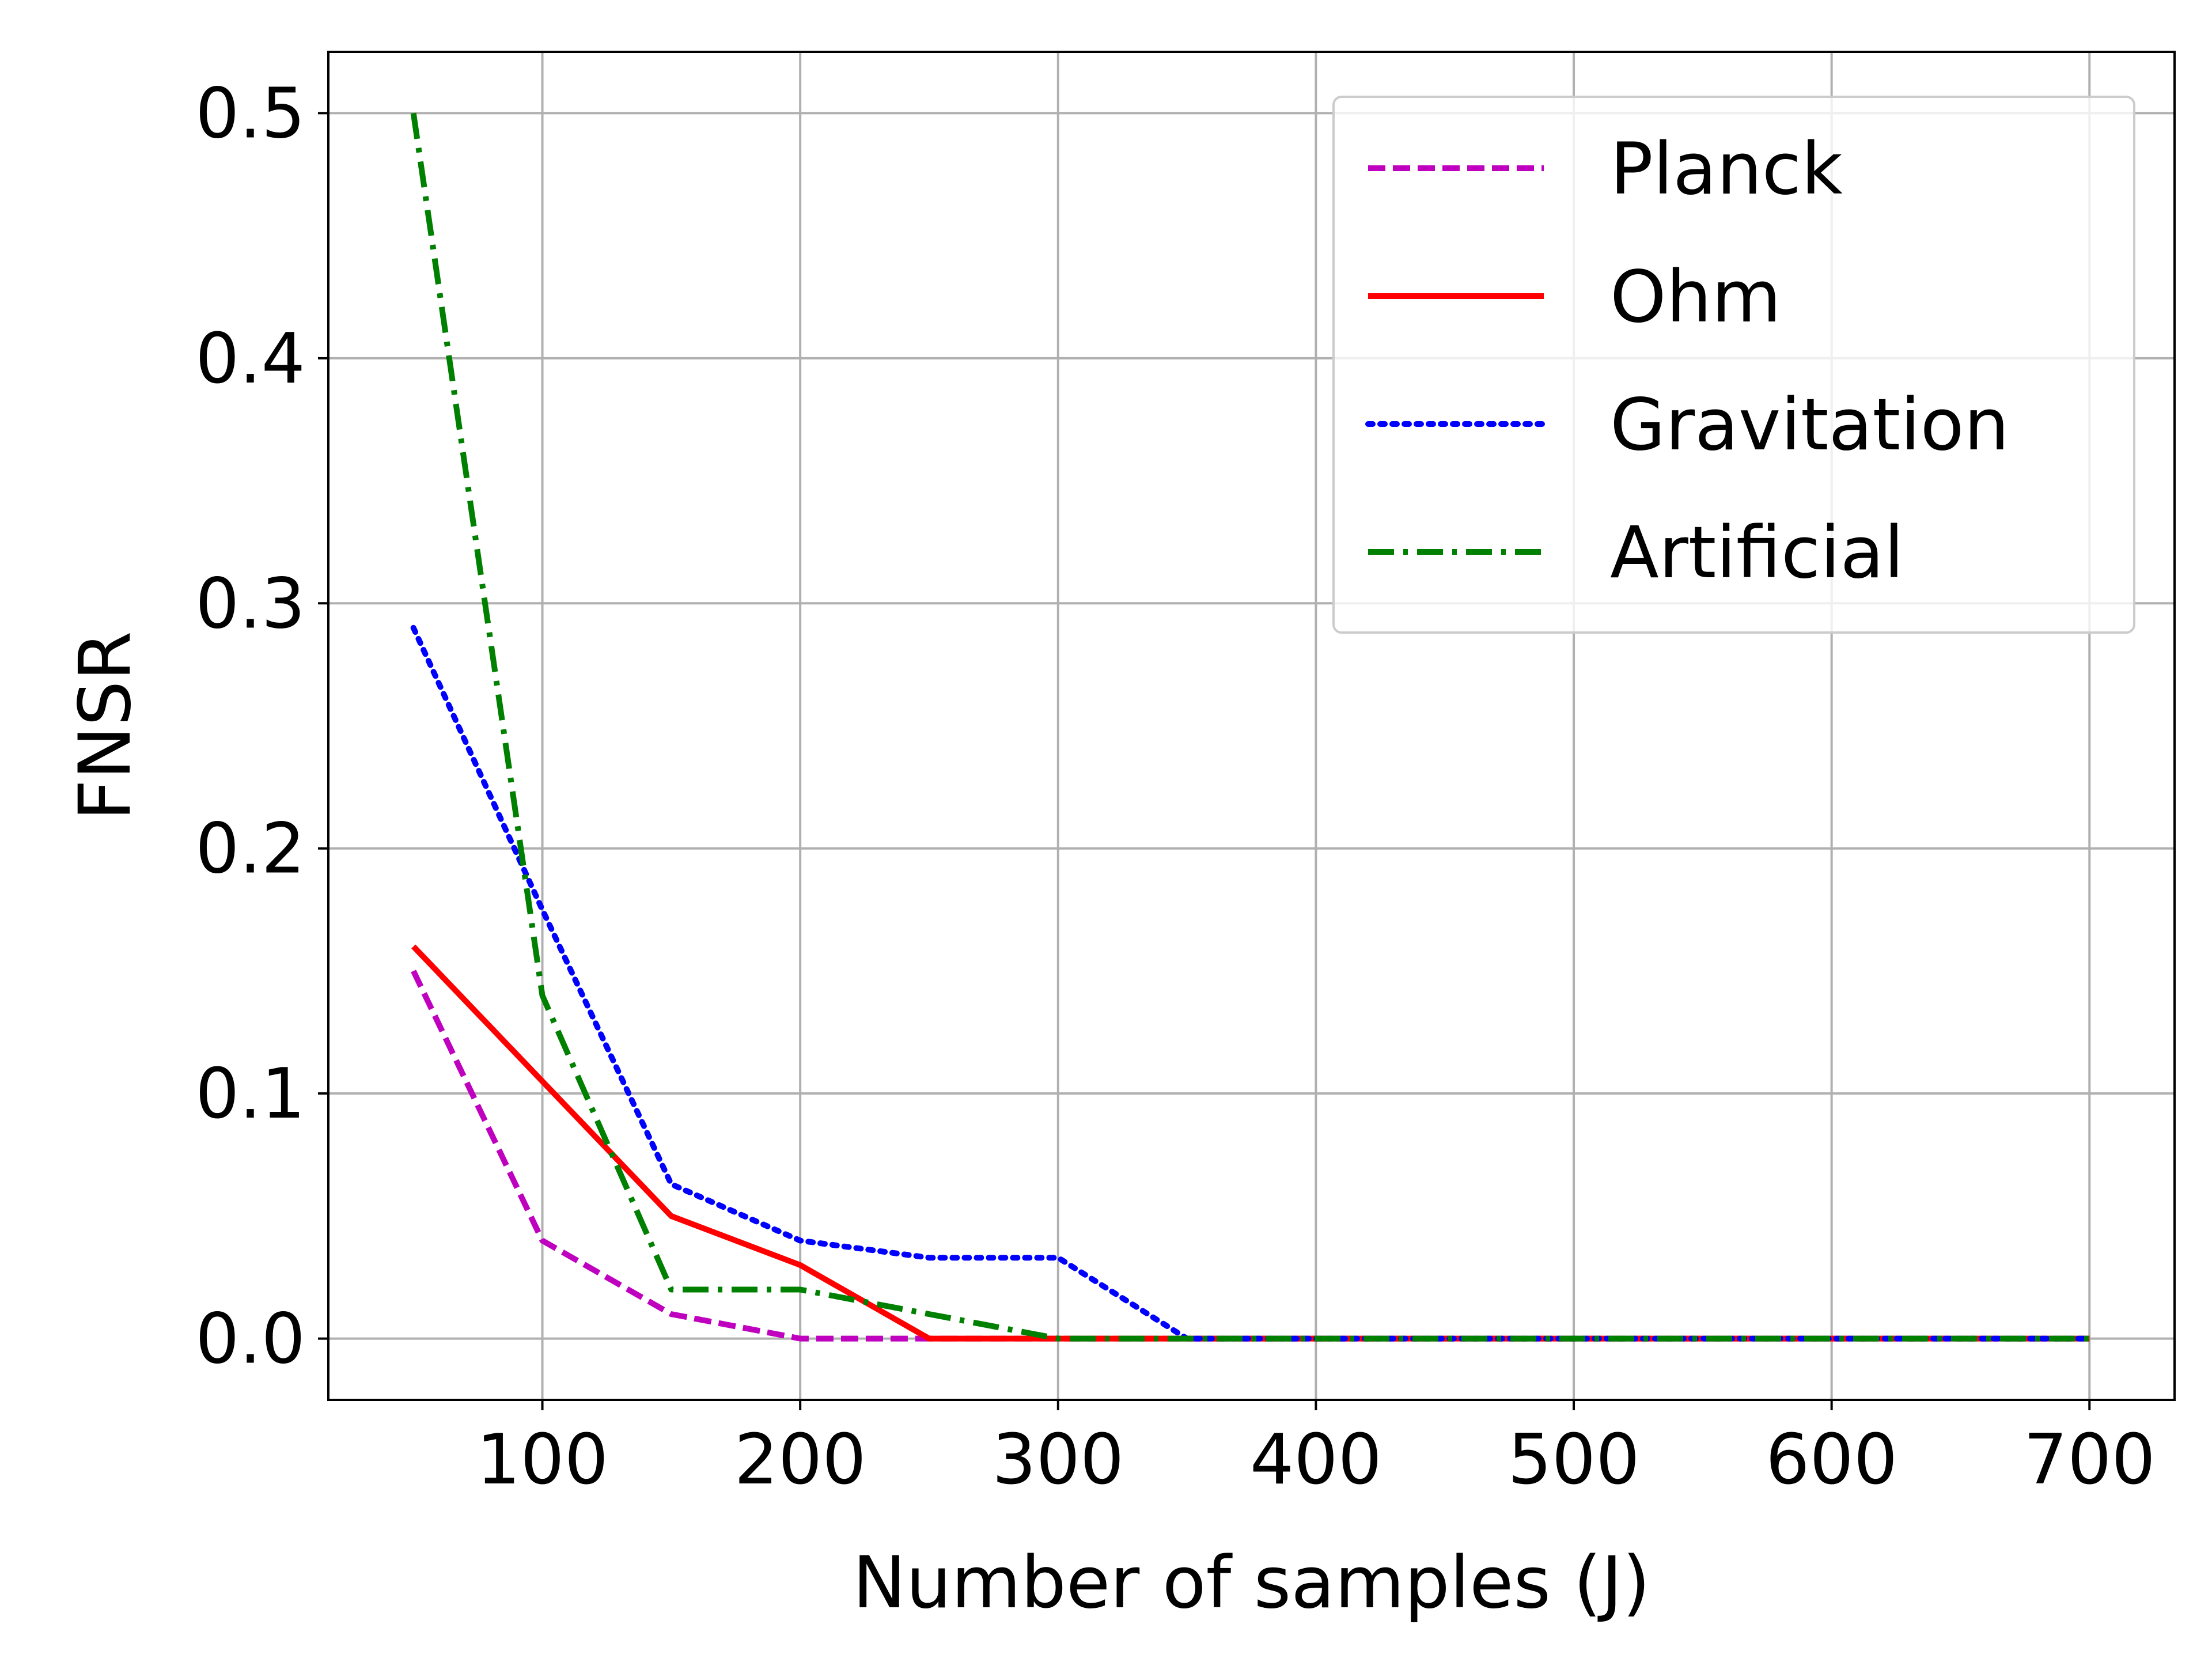  Describe the element at coordinates (250, 1094) in the screenshot. I see `y-tick-label: 0.1` at that location.